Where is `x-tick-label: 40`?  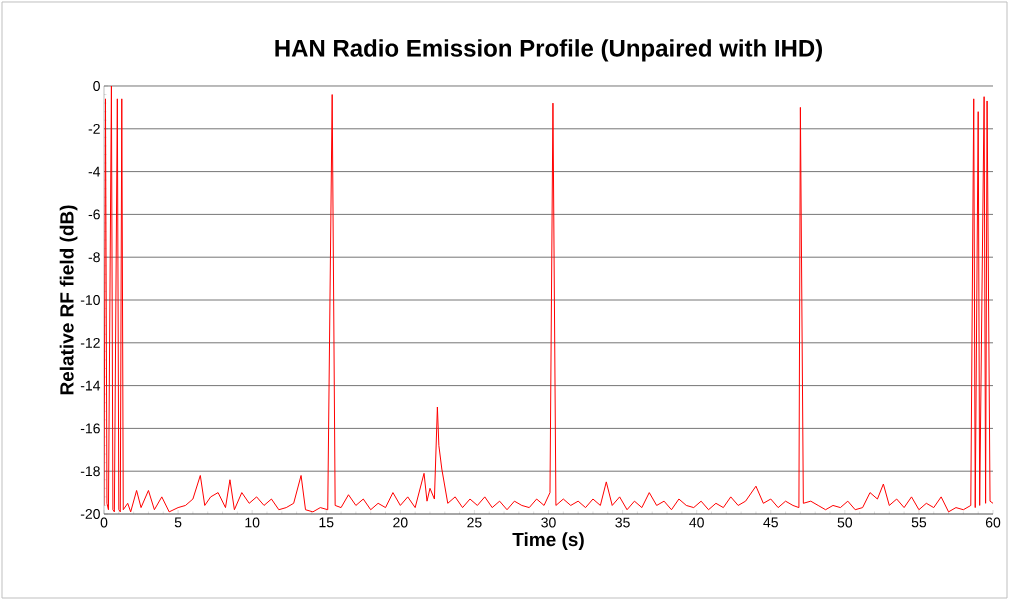 x-tick-label: 40 is located at coordinates (696, 522).